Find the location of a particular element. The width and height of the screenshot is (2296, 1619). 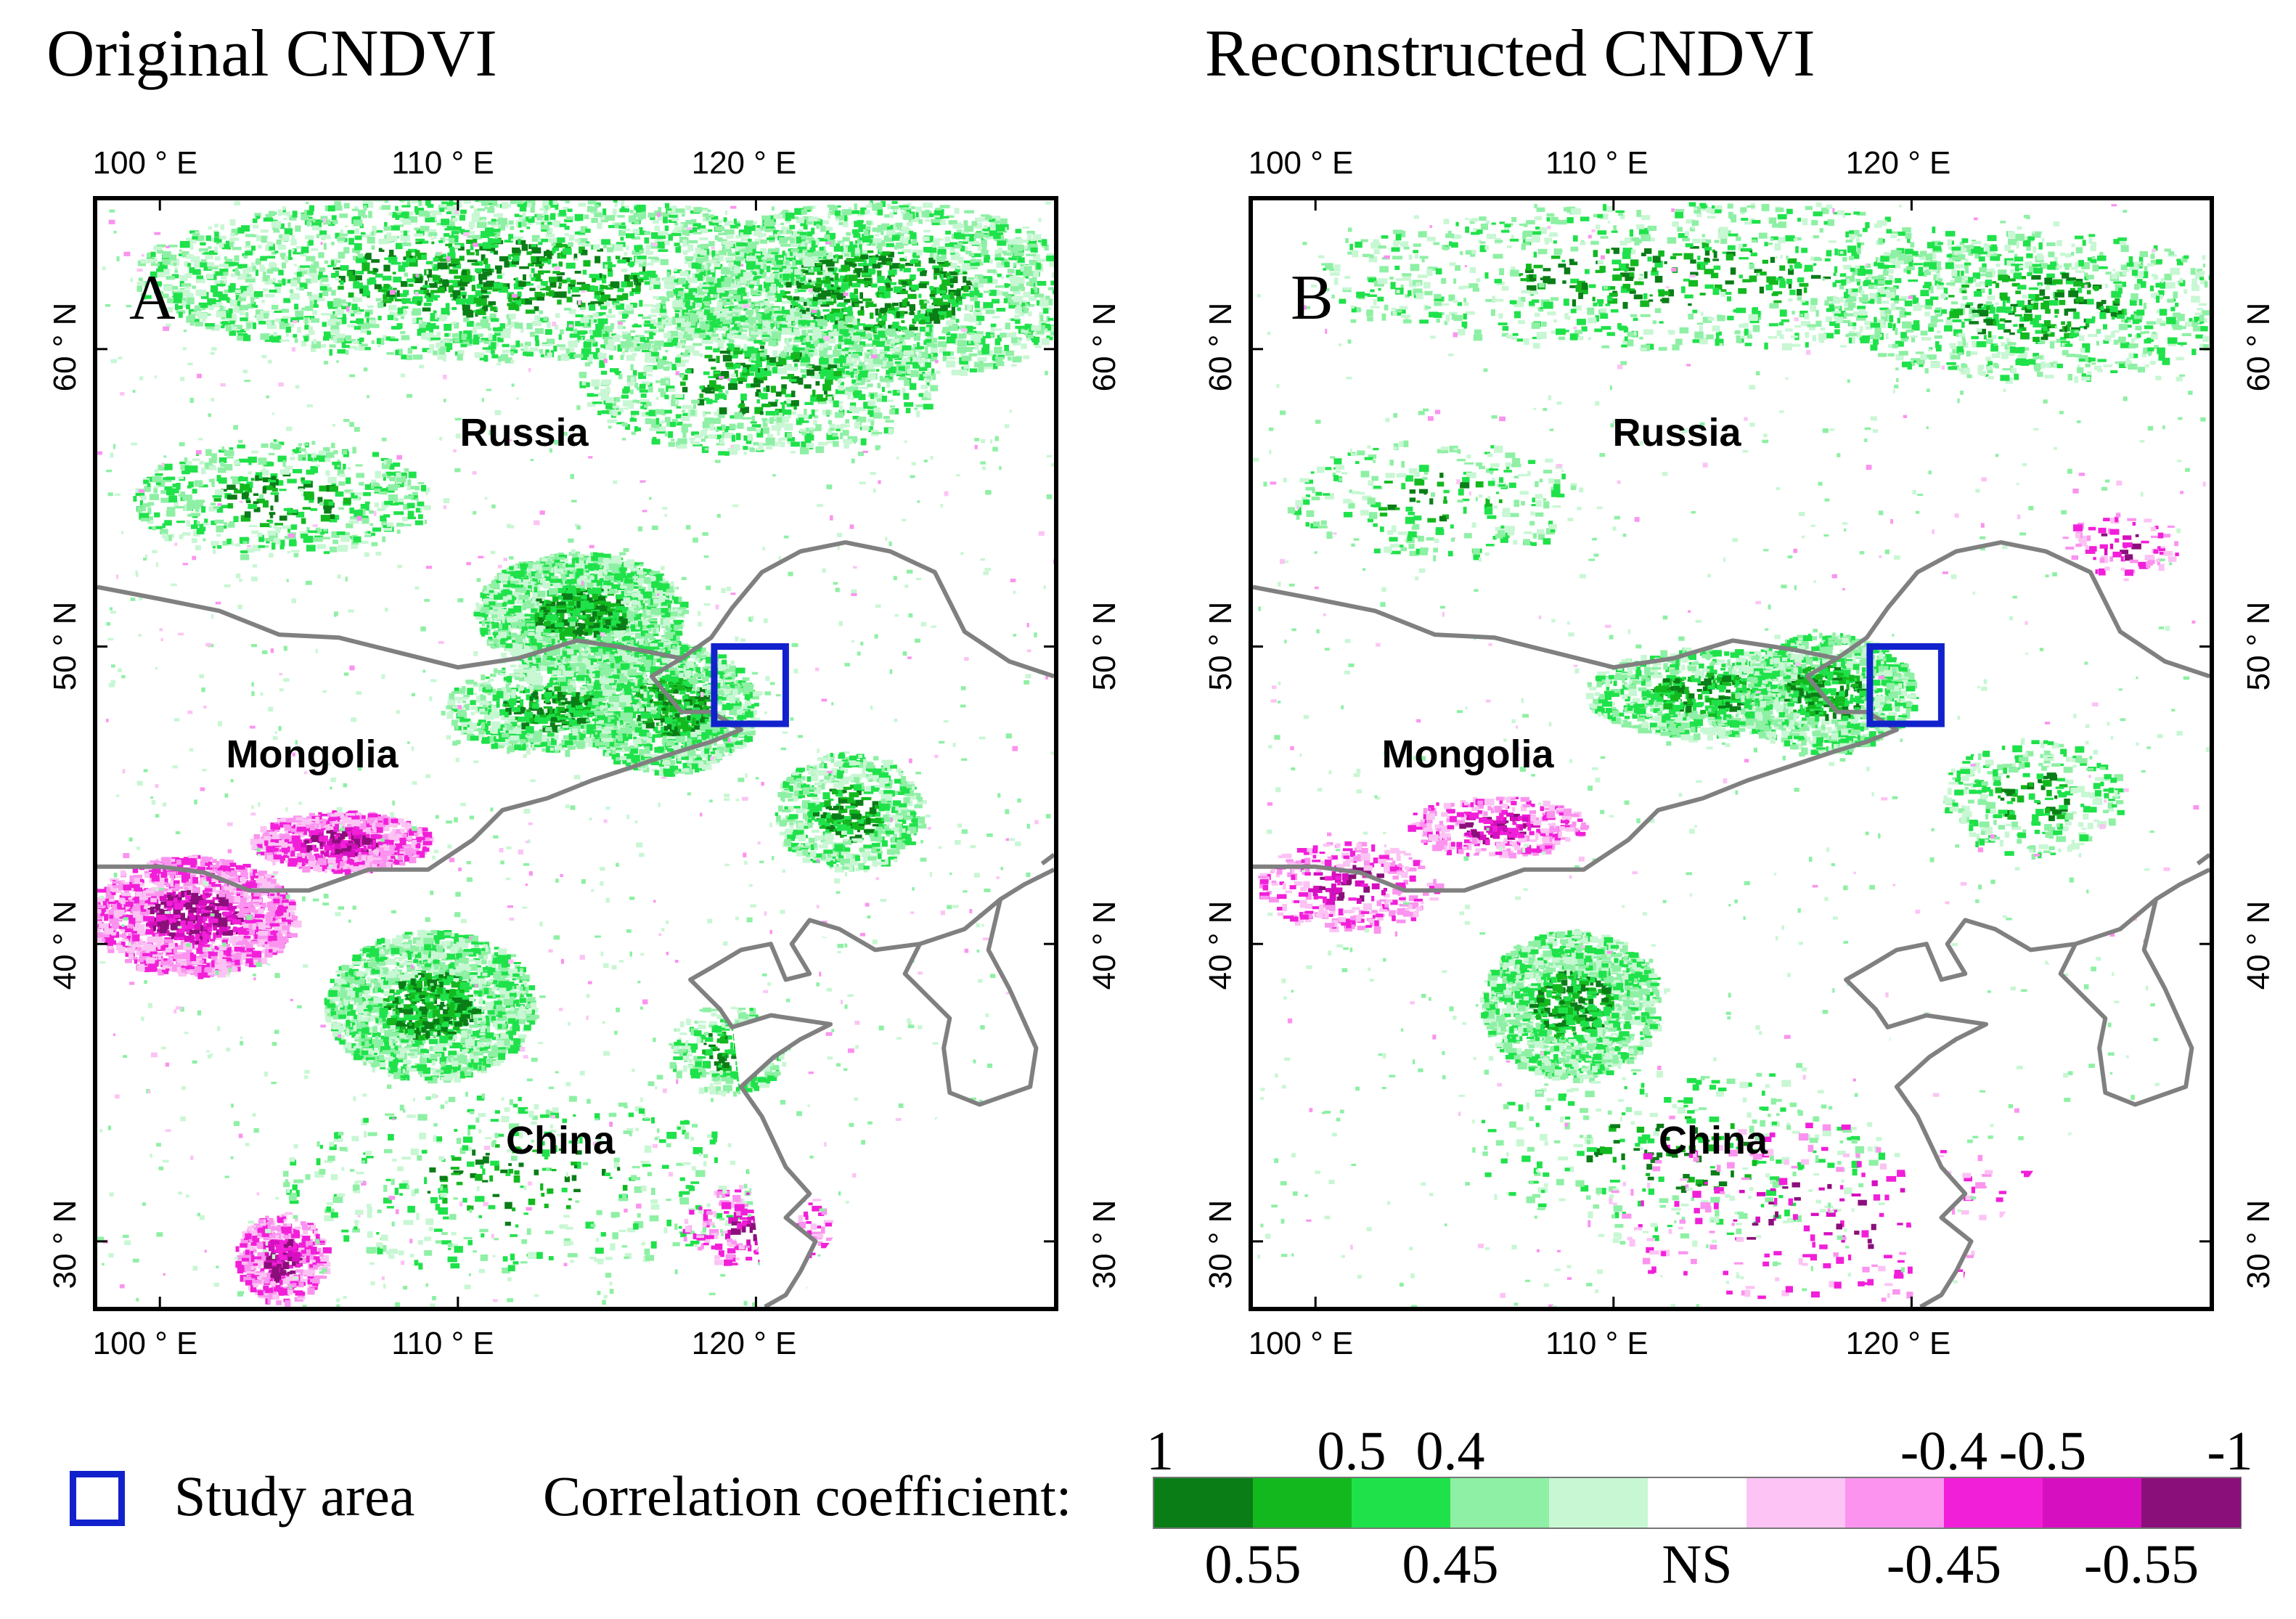

panel-b-lon-bottom-120: 120 ° E is located at coordinates (1898, 1344).